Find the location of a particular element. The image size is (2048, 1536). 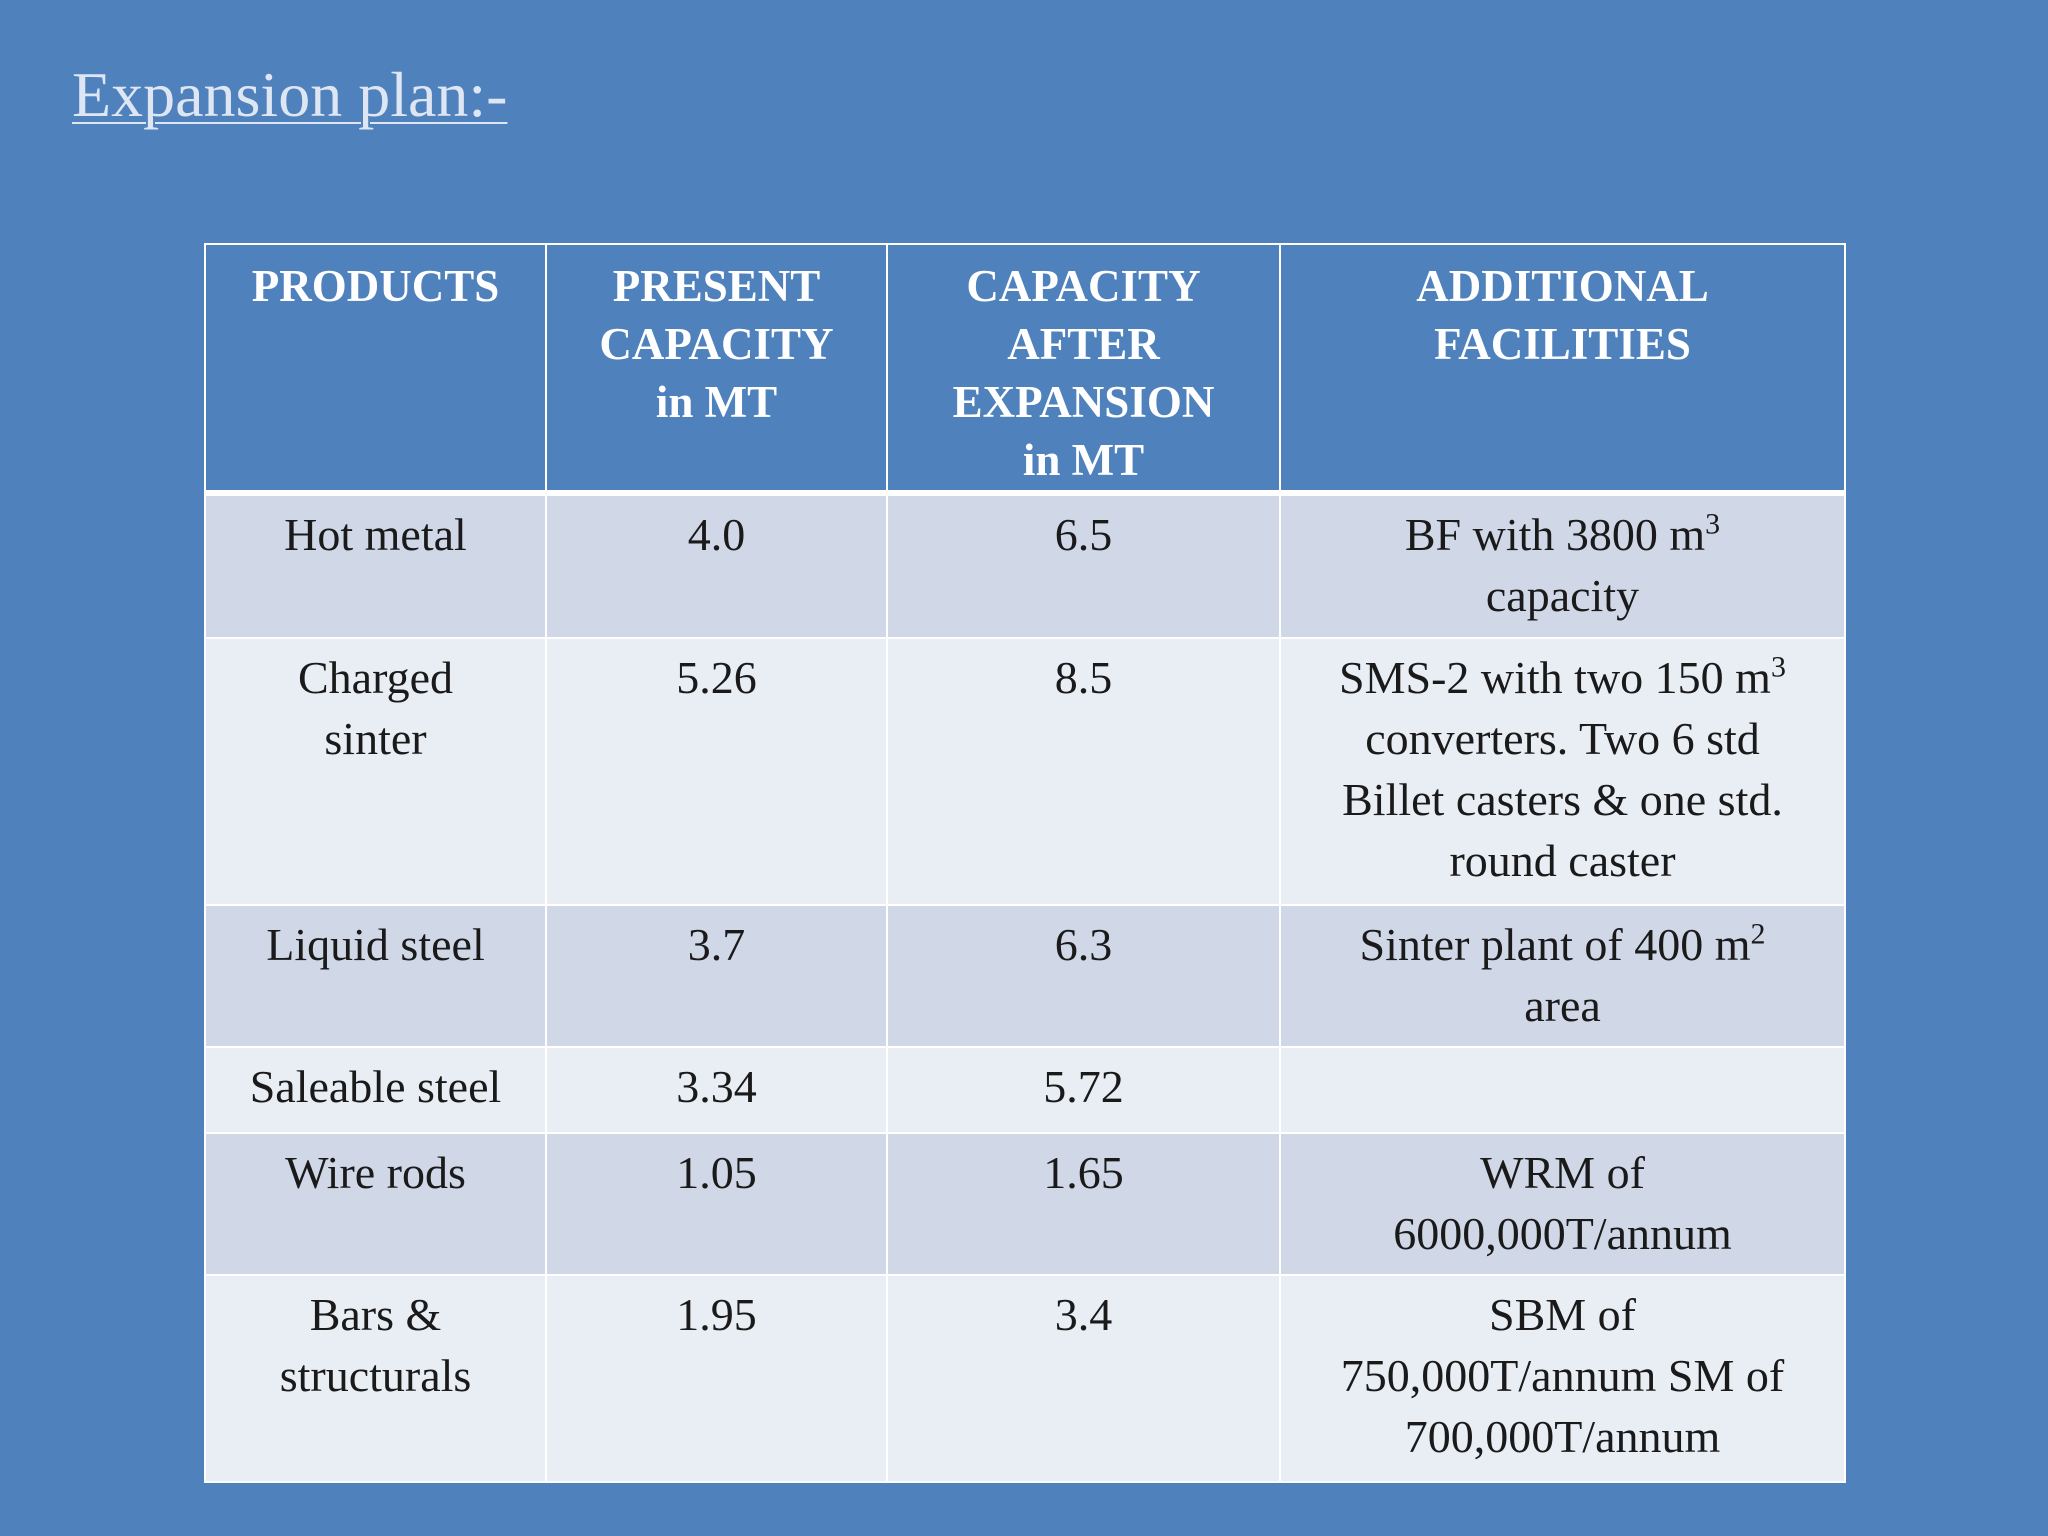

after-capacity-value: 8.5 is located at coordinates (1083, 677).